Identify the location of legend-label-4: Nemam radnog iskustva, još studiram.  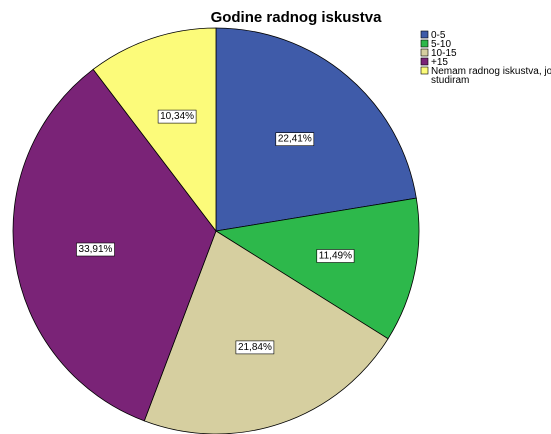
(491, 76).